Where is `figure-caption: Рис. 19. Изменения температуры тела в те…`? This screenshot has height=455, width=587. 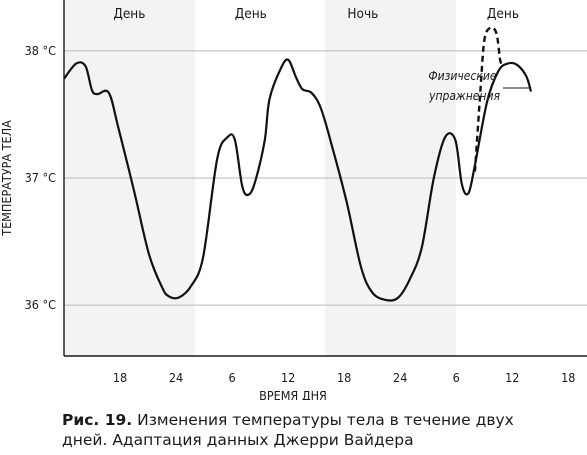 figure-caption: Рис. 19. Изменения температуры тела в те… is located at coordinates (312, 430).